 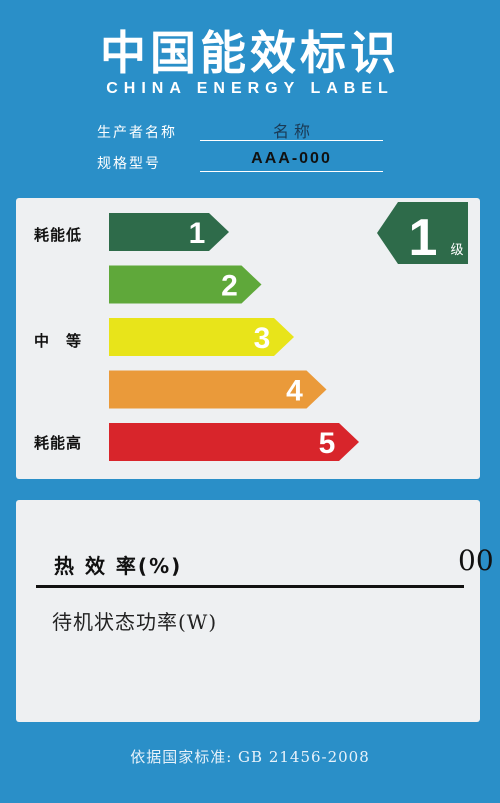 What do you see at coordinates (137, 133) in the screenshot?
I see `manufacturer-label: 生产者名称` at bounding box center [137, 133].